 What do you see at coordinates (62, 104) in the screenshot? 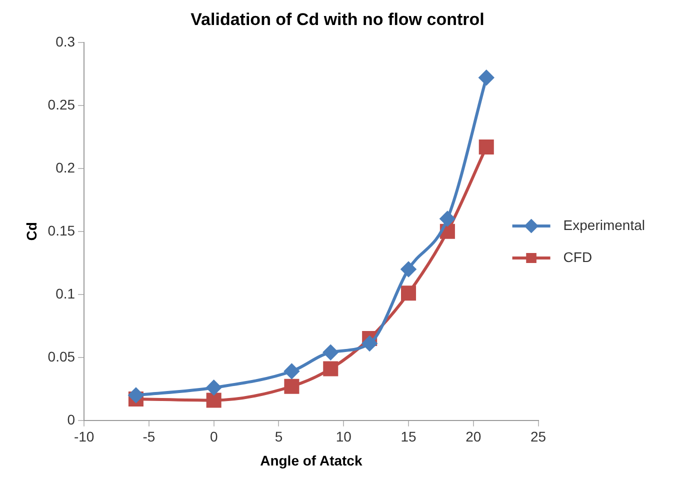
I see `y-tick-label: 0.25` at bounding box center [62, 104].